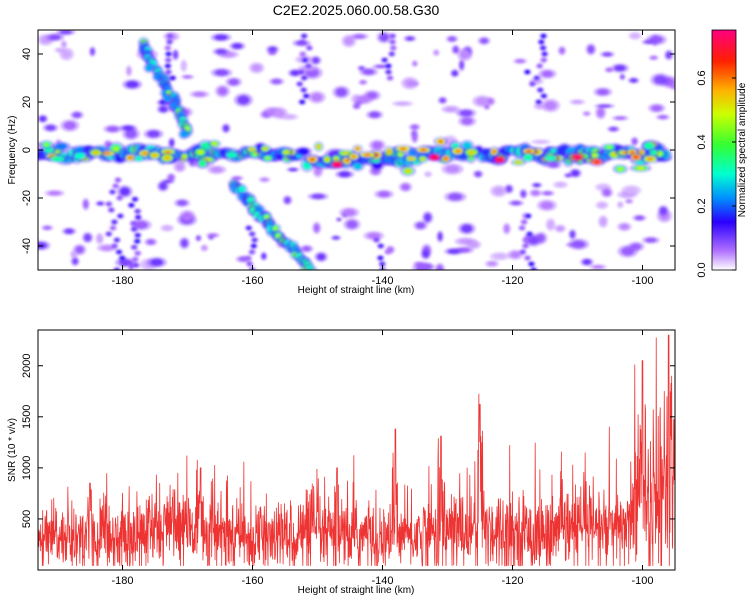 Image resolution: width=750 pixels, height=600 pixels. I want to click on band-blob, so click(61, 146).